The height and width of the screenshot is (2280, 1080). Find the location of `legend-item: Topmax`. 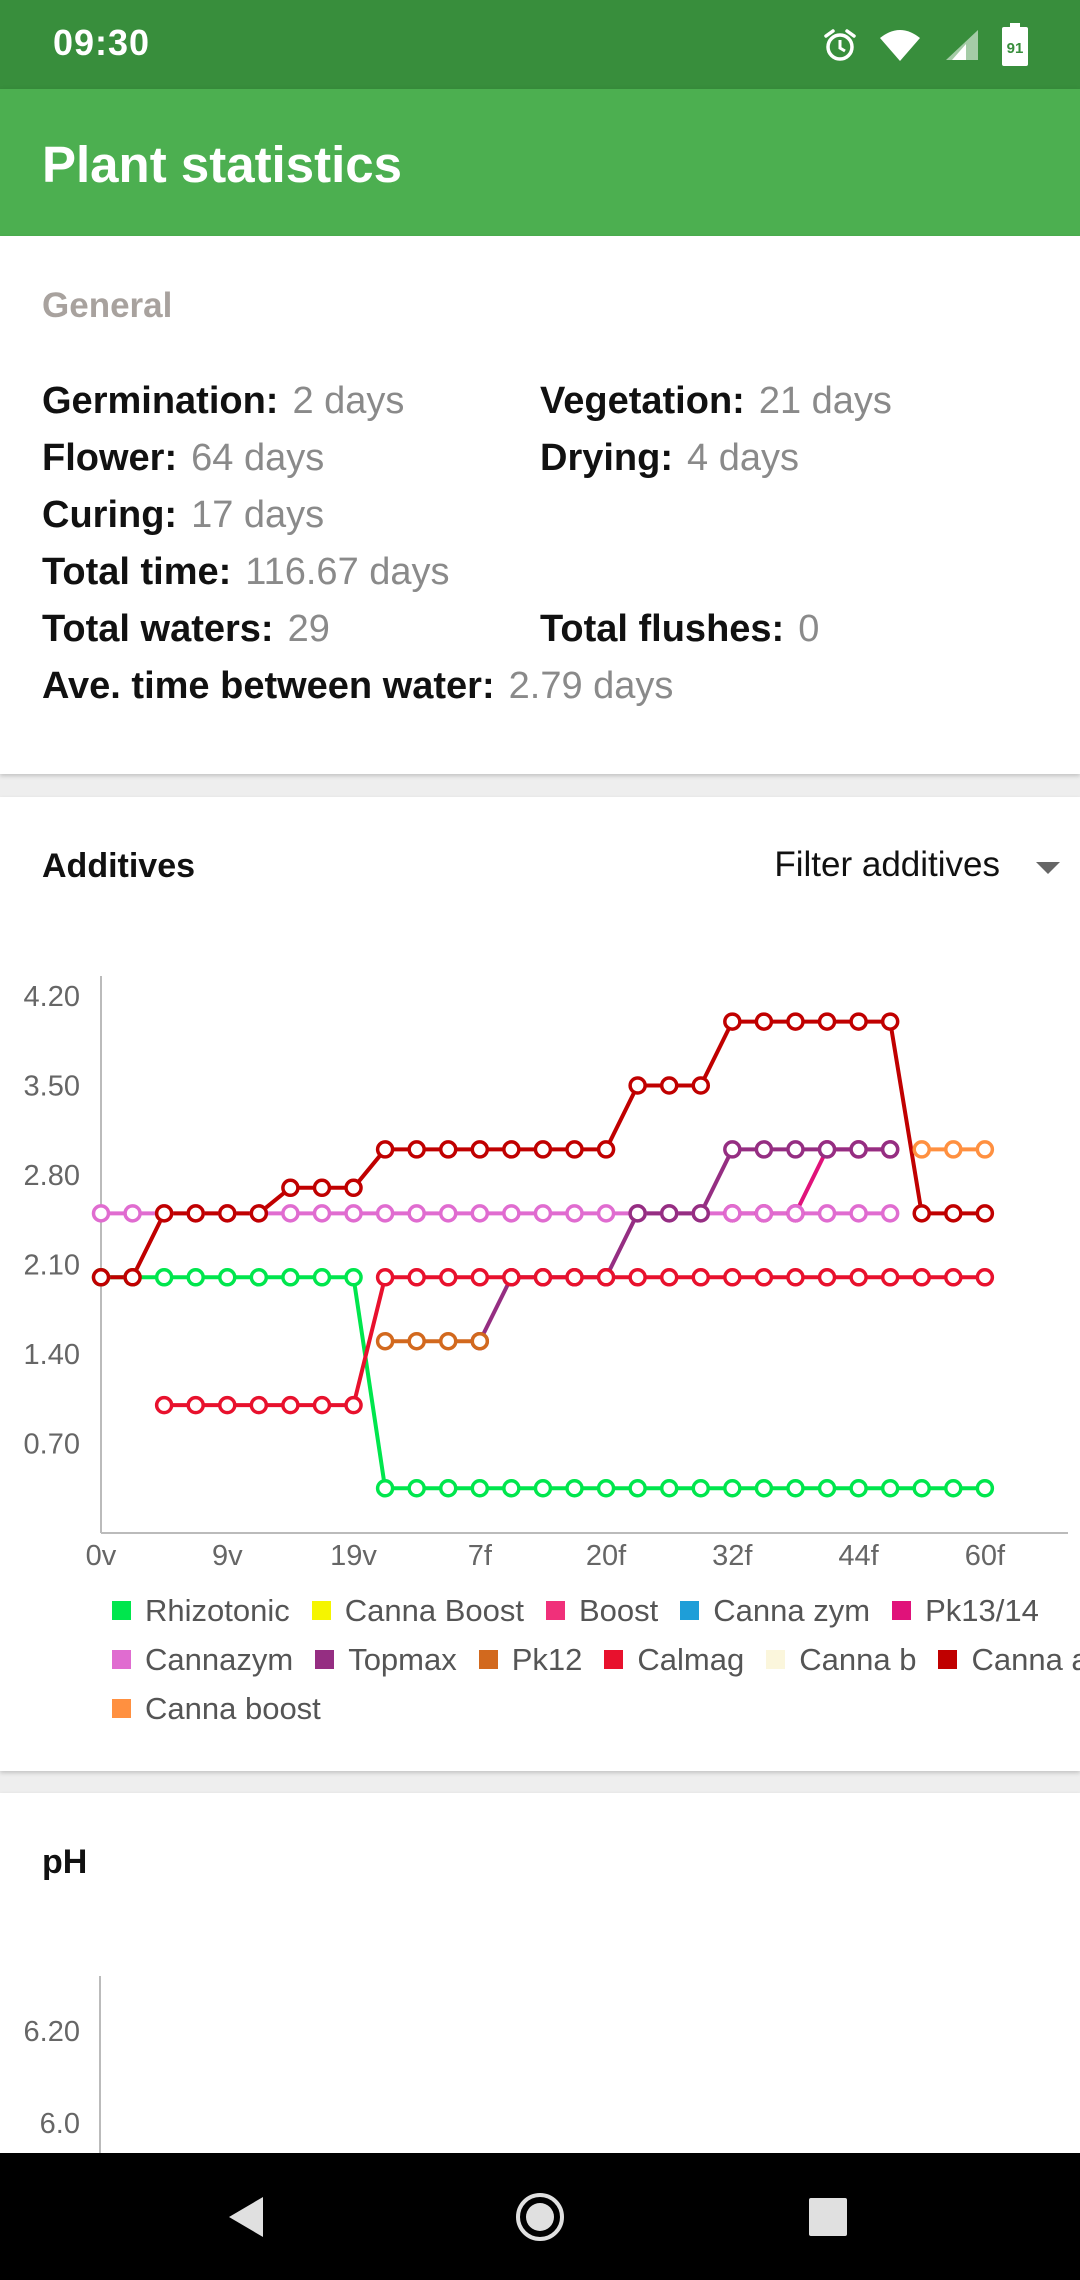

legend-item: Topmax is located at coordinates (386, 1660).